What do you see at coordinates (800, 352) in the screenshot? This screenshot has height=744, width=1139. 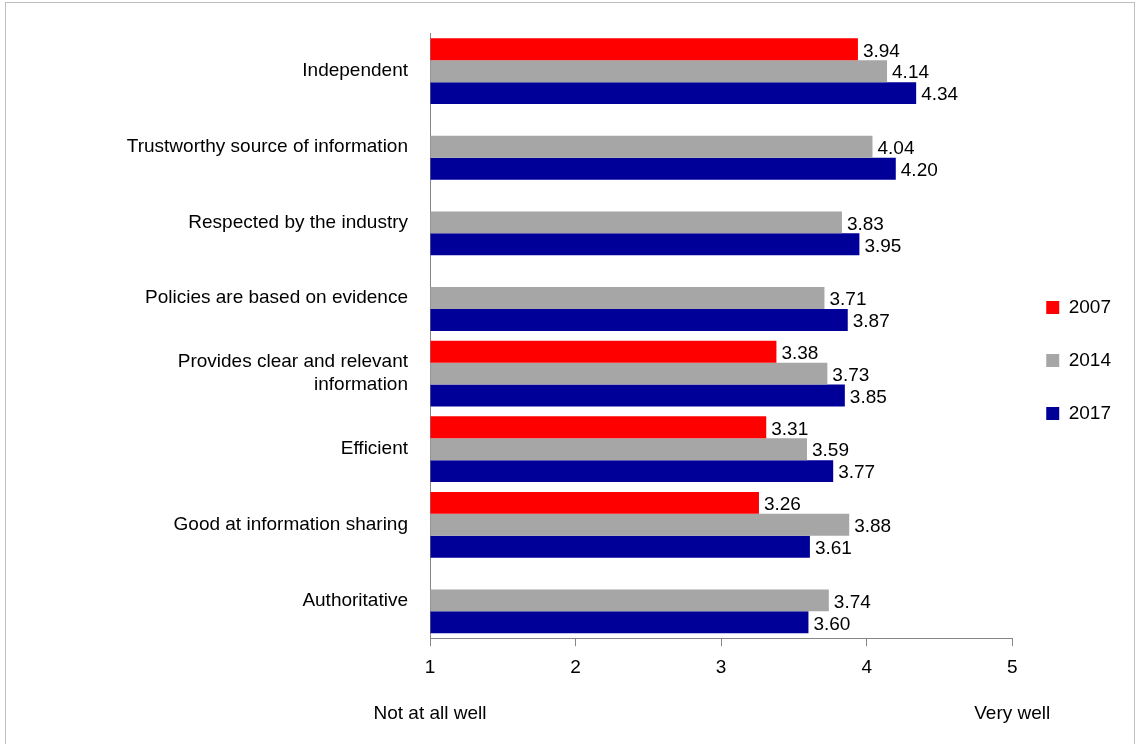 I see `data-label: 3.38` at bounding box center [800, 352].